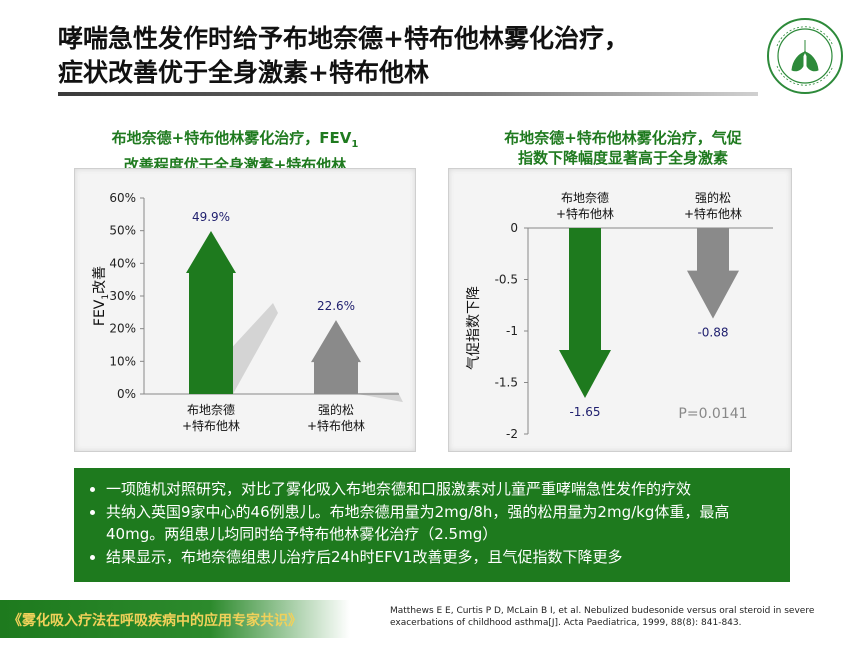  What do you see at coordinates (408, 94) in the screenshot?
I see `title-underline` at bounding box center [408, 94].